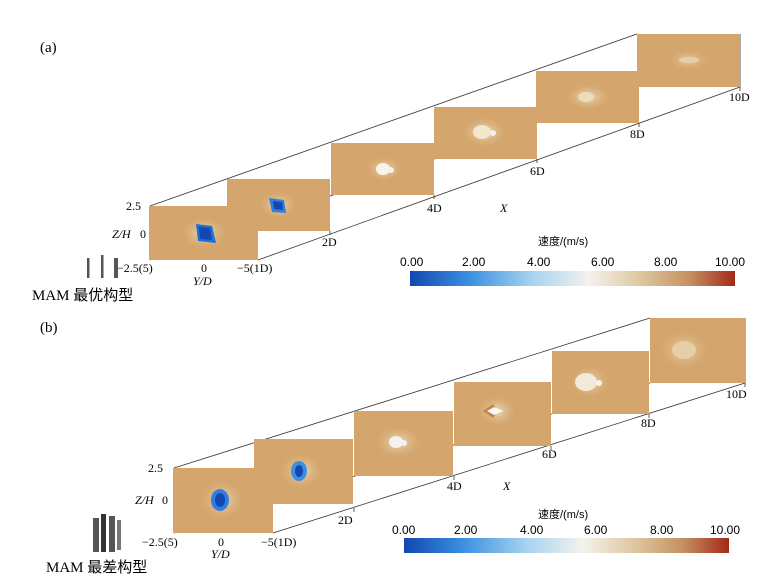 This screenshot has width=774, height=578. What do you see at coordinates (48, 48) in the screenshot?
I see `panel-label: (a)` at bounding box center [48, 48].